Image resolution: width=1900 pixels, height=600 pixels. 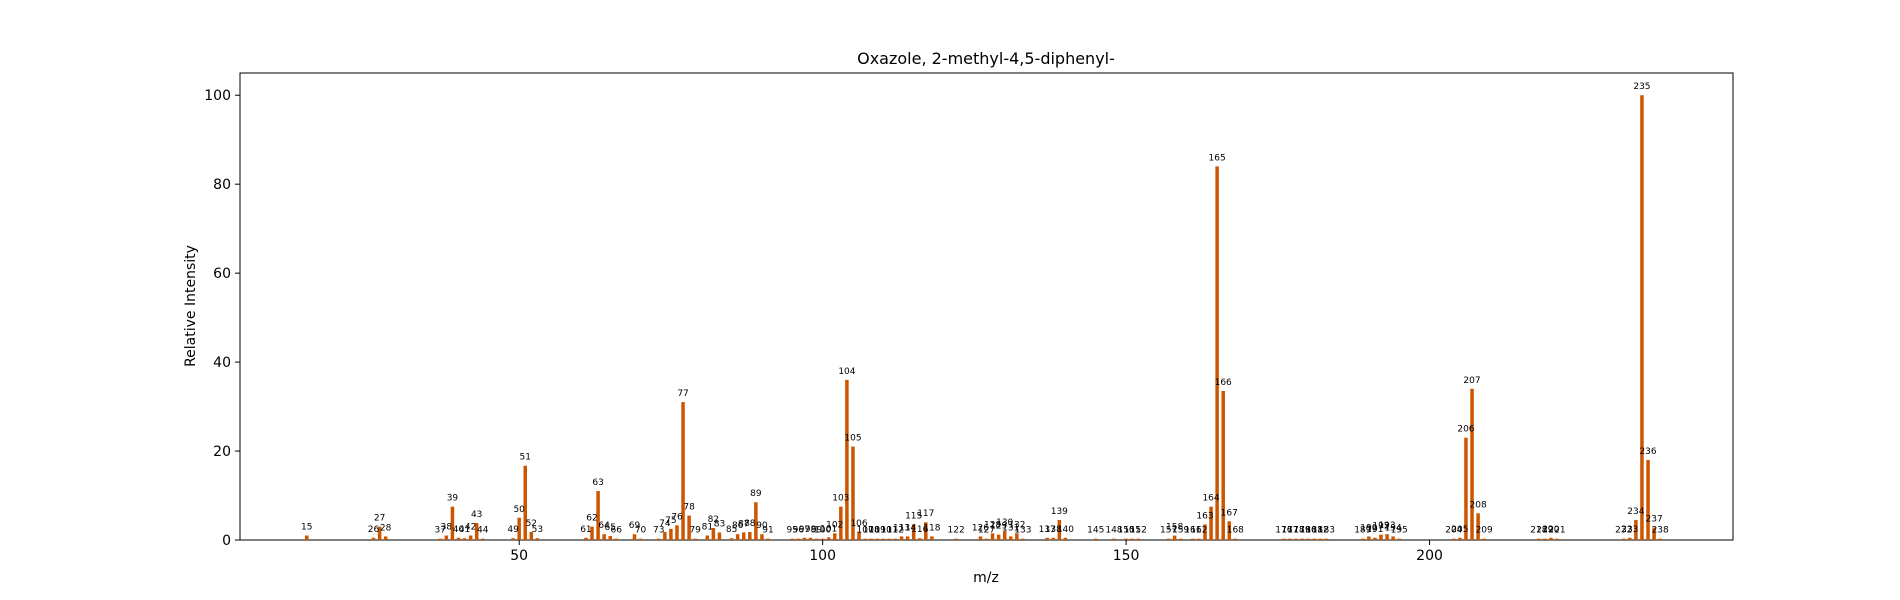 What do you see at coordinates (822, 531) in the screenshot?
I see `peak-label: 100` at bounding box center [822, 531].